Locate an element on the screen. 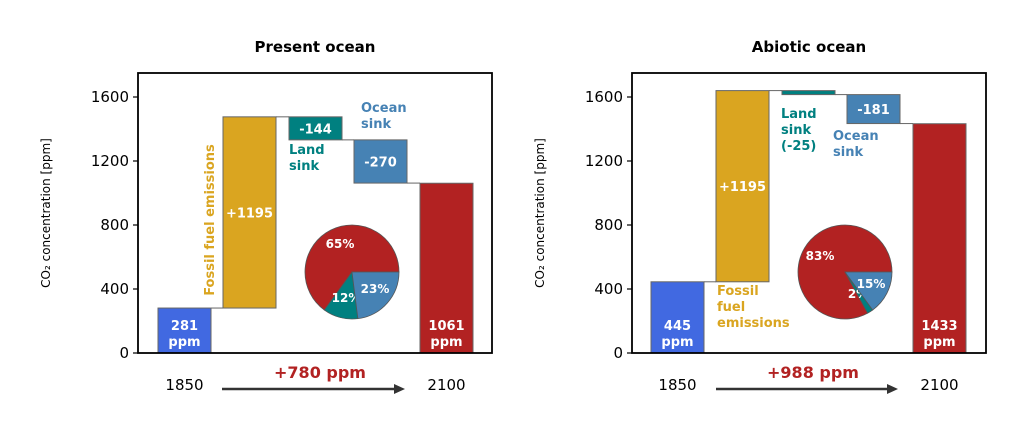  chart-title: Present ocean is located at coordinates (315, 47).